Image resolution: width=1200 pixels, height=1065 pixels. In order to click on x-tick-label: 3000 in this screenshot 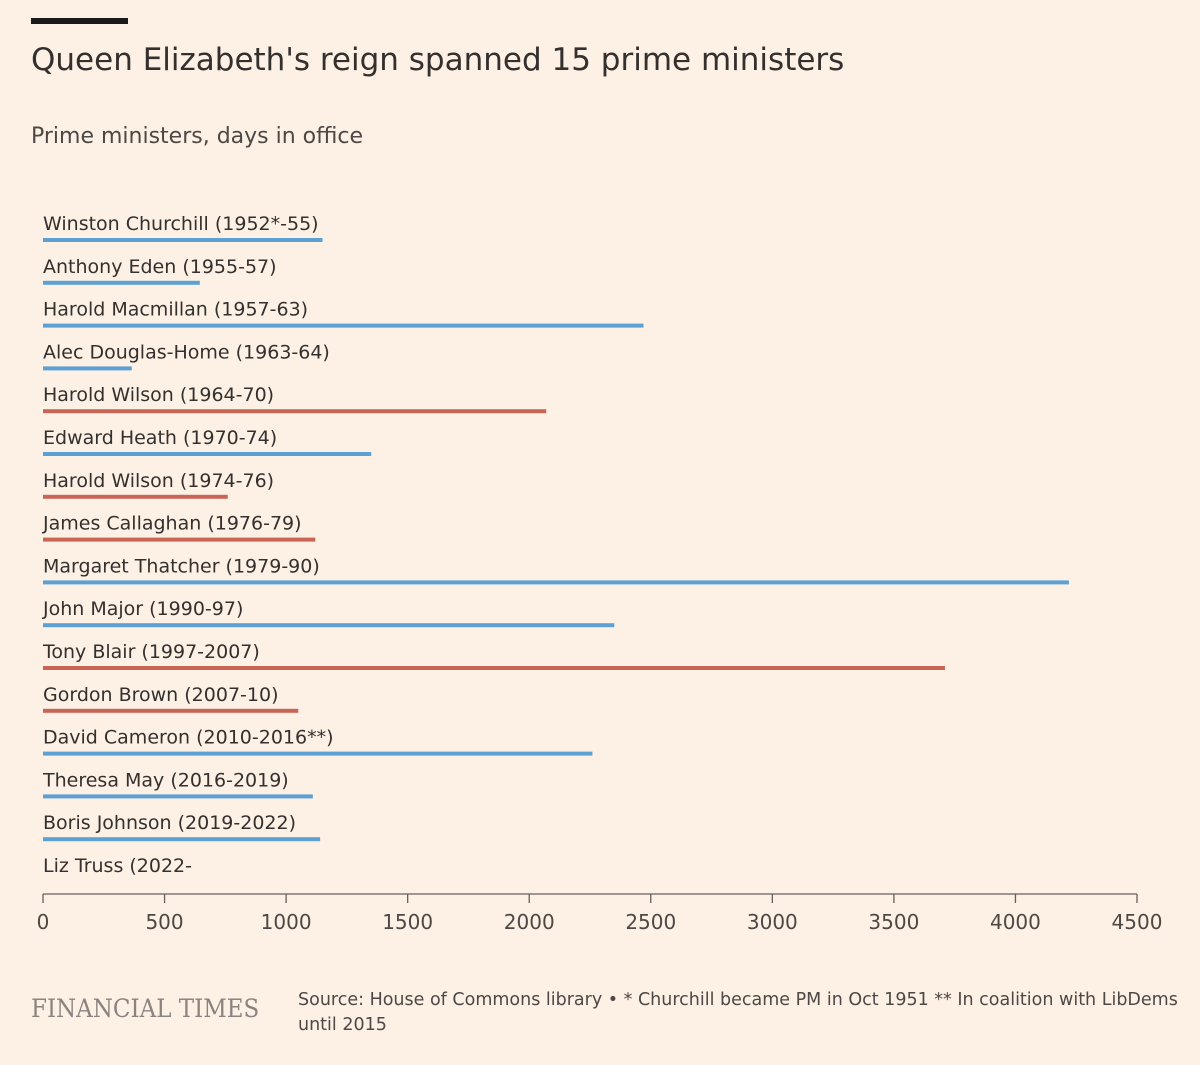, I will do `click(772, 922)`.